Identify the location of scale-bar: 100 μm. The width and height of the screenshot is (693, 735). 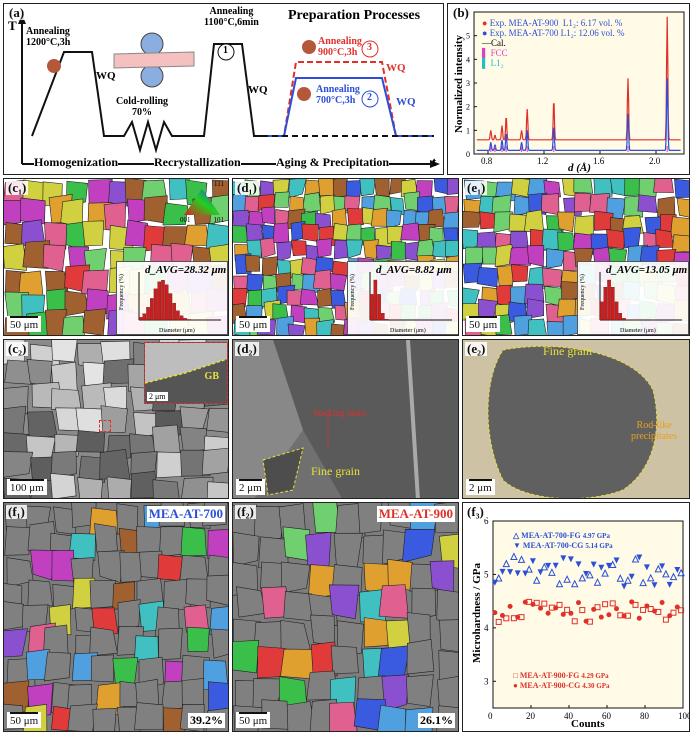
(27, 487).